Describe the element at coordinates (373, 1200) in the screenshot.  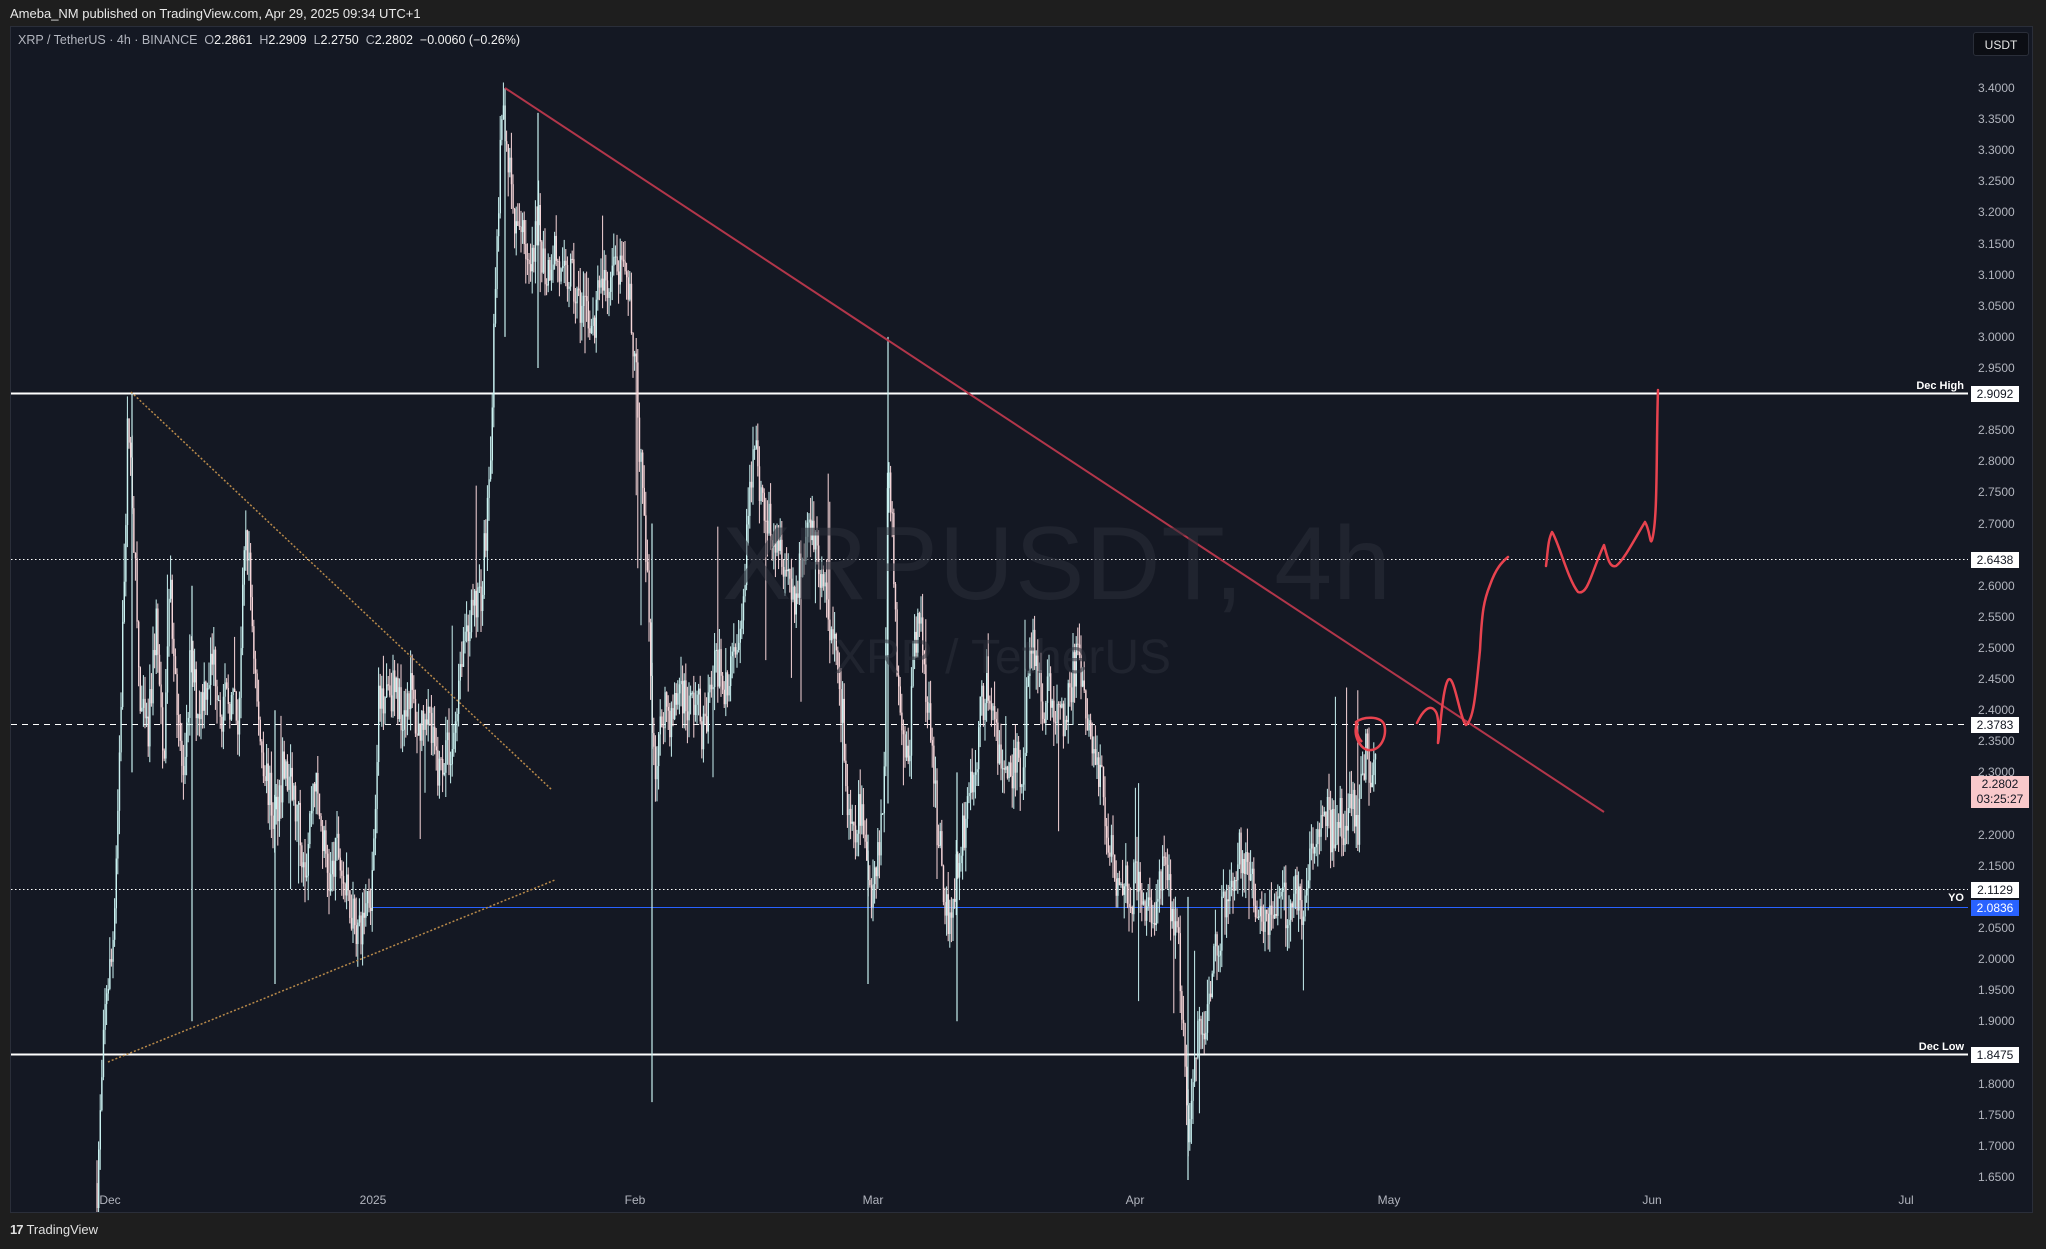
I see `time-tick: 2025` at that location.